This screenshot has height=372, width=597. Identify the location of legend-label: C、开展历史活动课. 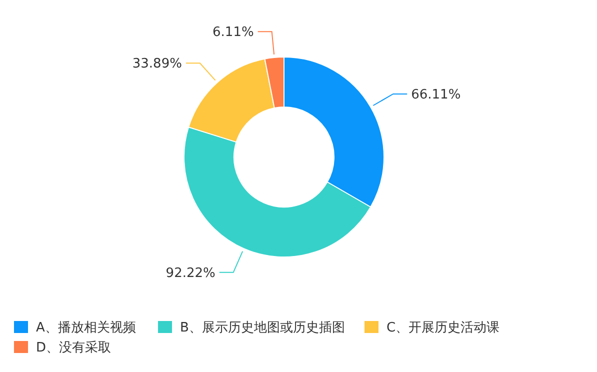
(443, 328).